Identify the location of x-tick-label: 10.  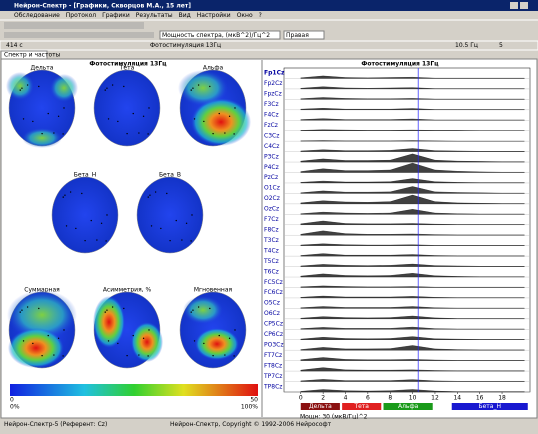
(413, 398).